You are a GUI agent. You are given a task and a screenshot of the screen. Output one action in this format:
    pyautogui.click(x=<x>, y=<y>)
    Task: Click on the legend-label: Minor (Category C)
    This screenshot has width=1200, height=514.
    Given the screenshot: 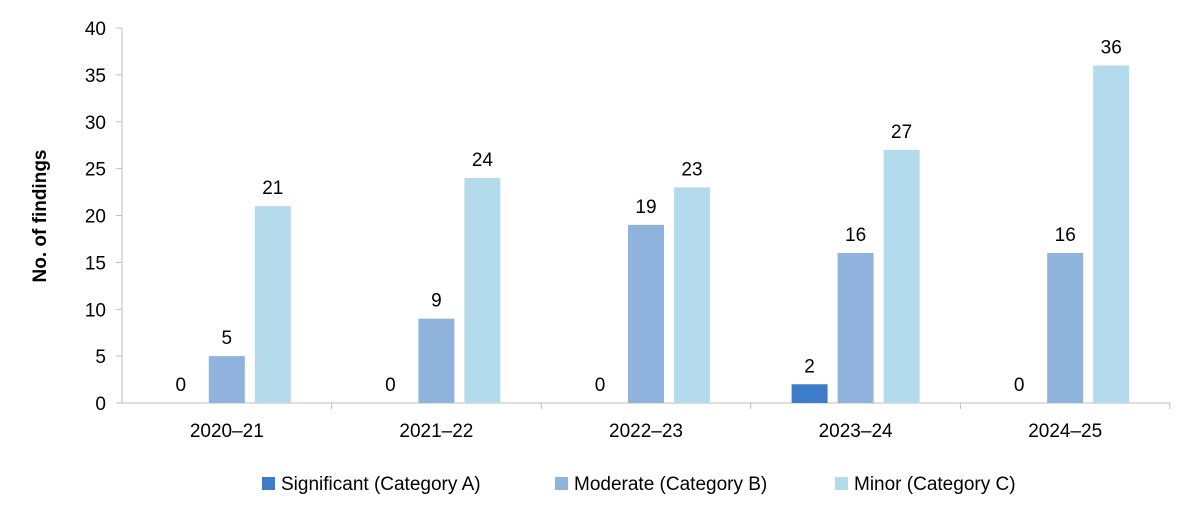 What is the action you would take?
    pyautogui.click(x=935, y=484)
    